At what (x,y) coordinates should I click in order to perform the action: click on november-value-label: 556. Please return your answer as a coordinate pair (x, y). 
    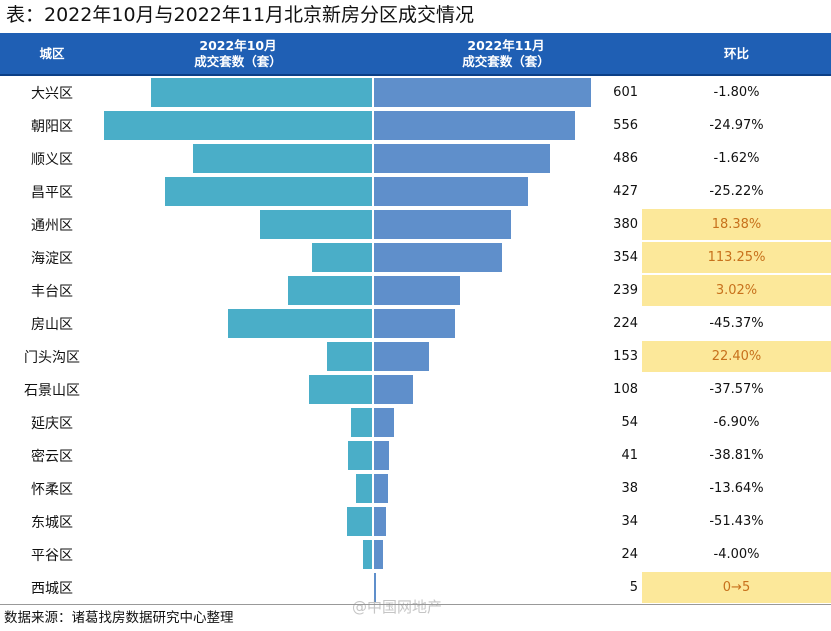
    Looking at the image, I should click on (625, 125).